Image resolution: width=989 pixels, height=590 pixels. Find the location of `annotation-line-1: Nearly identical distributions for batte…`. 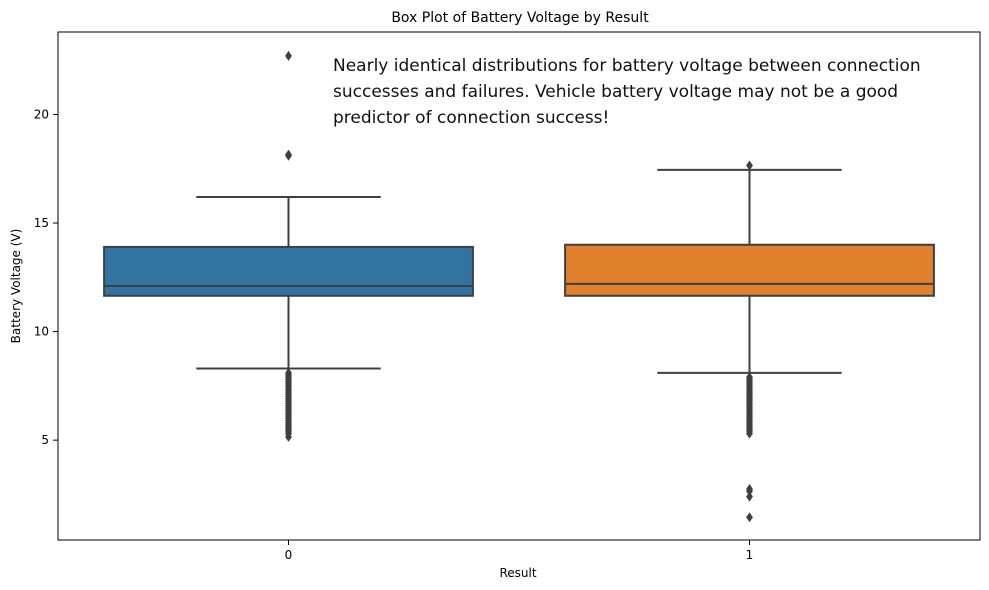

annotation-line-1: Nearly identical distributions for batte… is located at coordinates (627, 66).